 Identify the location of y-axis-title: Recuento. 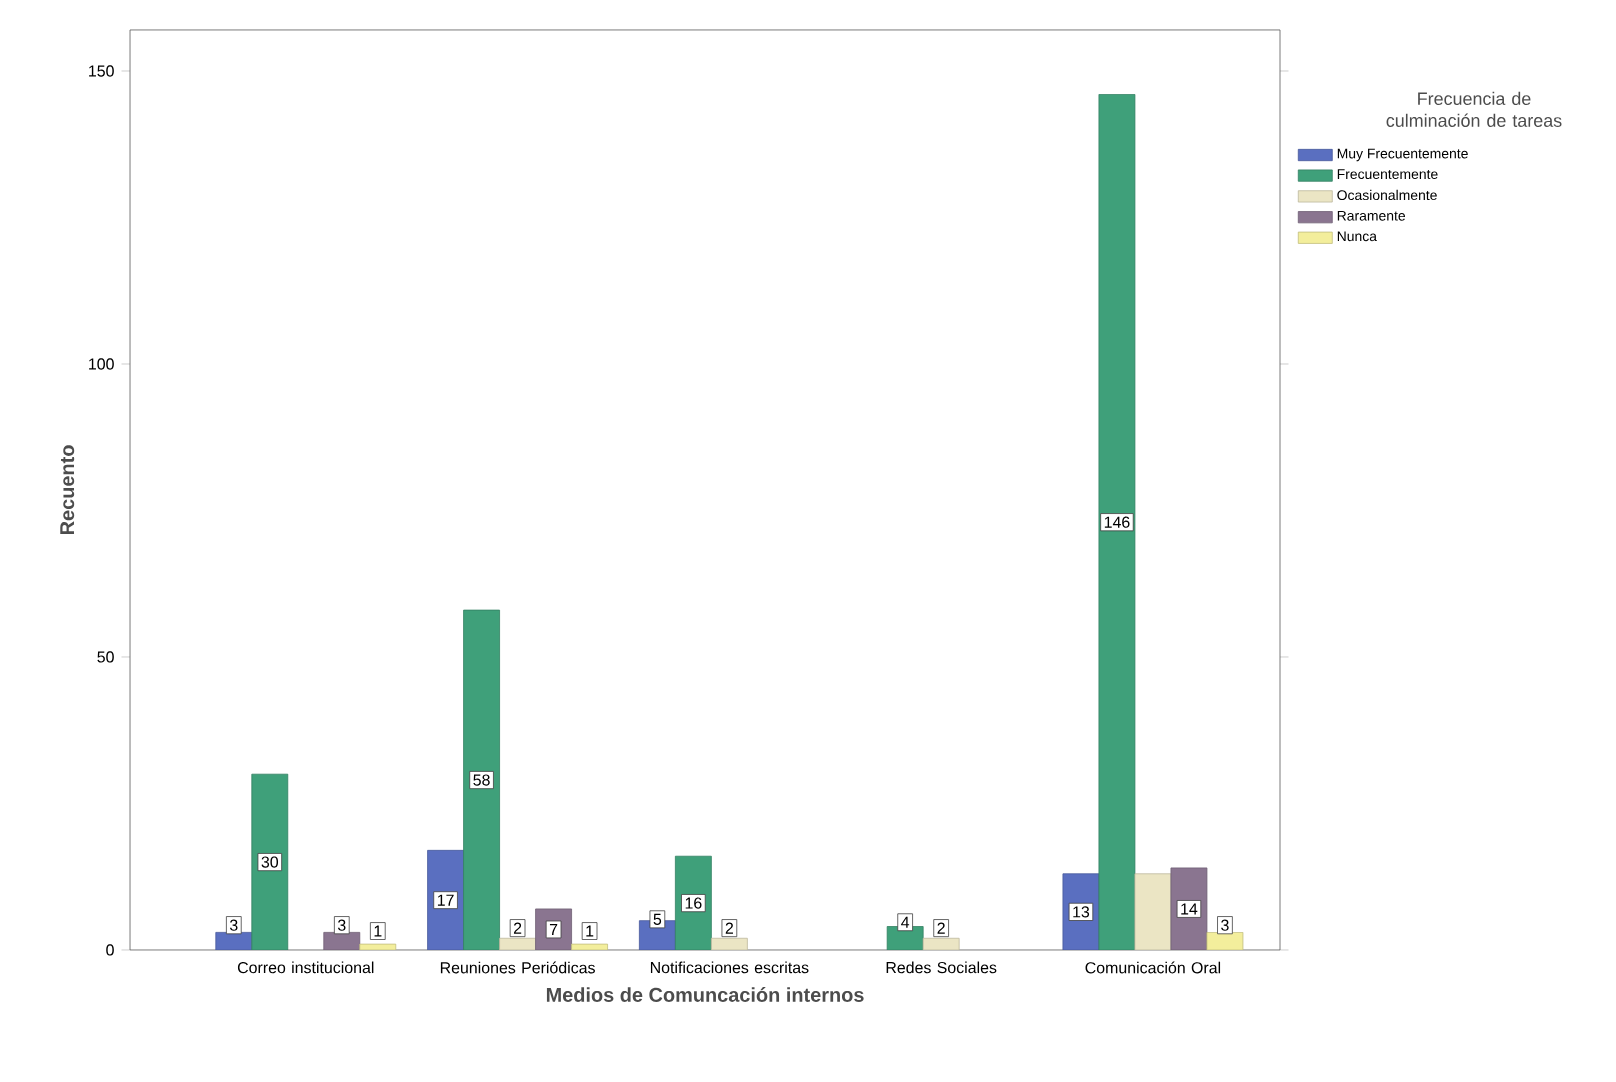
(67, 490).